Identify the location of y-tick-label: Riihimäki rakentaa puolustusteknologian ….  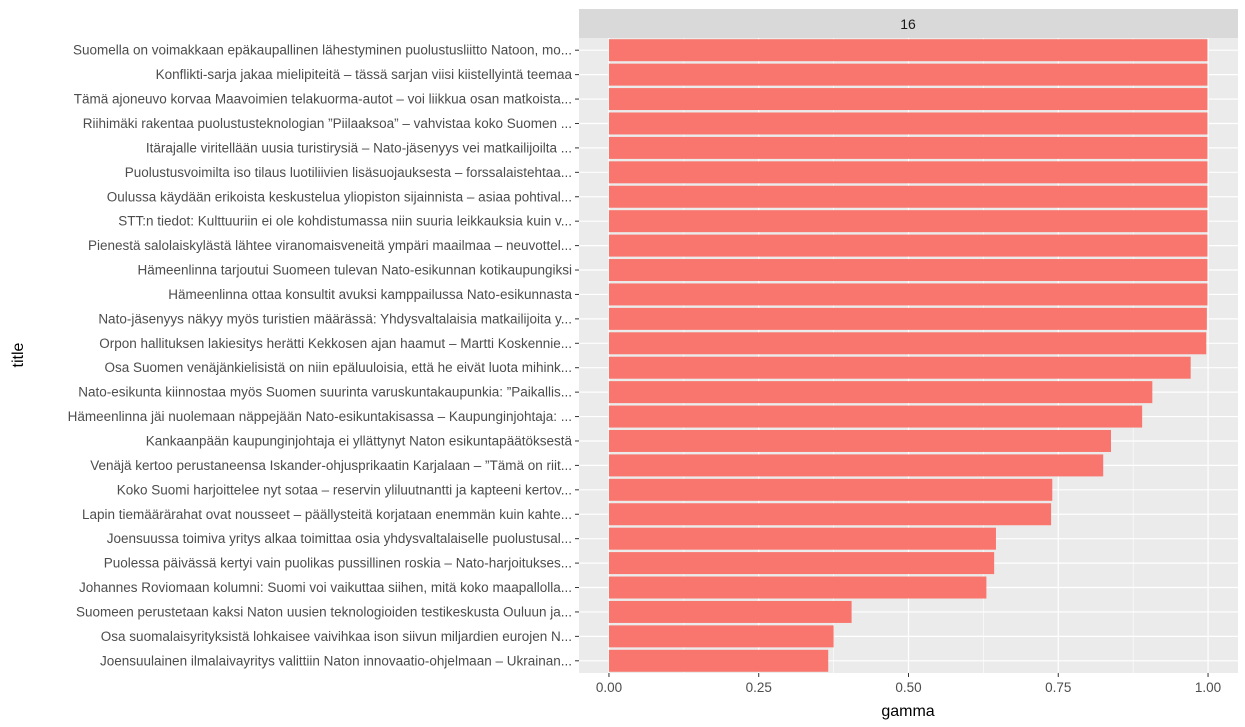
(327, 123).